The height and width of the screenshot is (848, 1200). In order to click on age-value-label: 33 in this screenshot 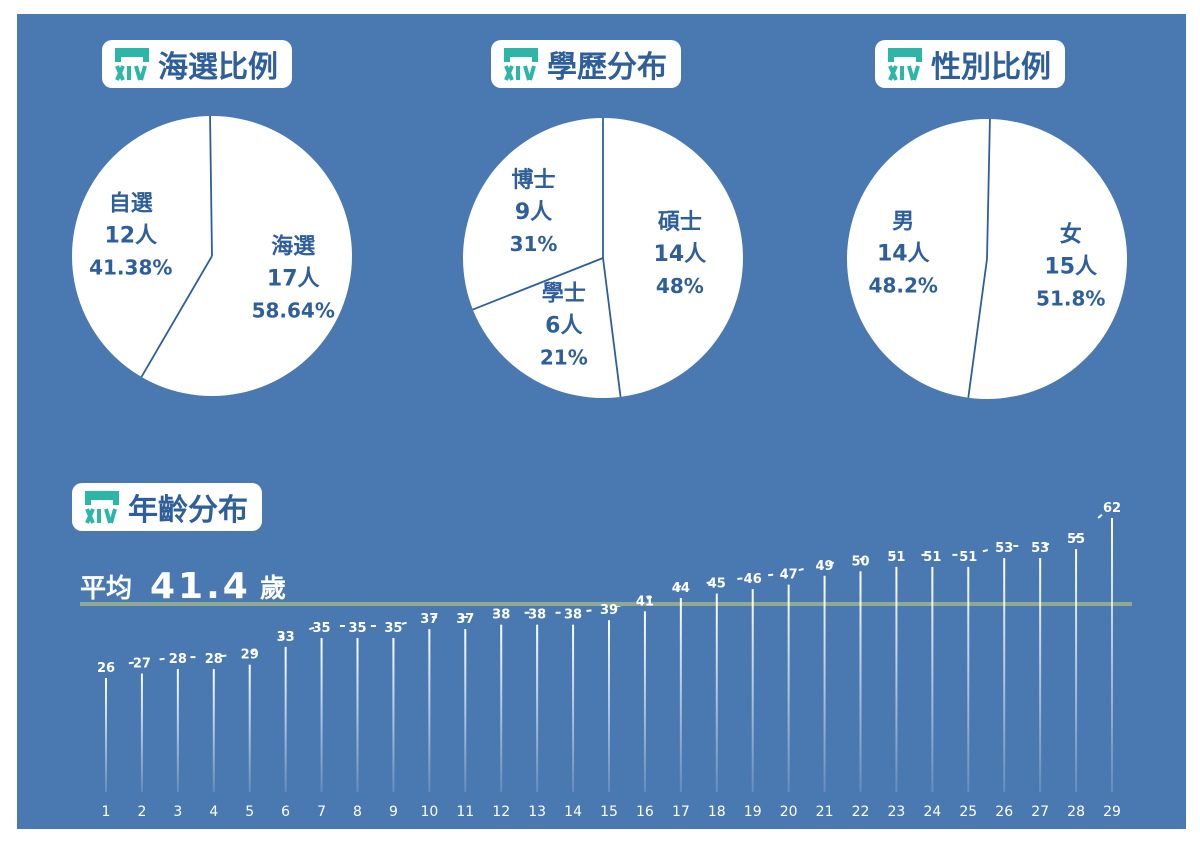, I will do `click(286, 637)`.